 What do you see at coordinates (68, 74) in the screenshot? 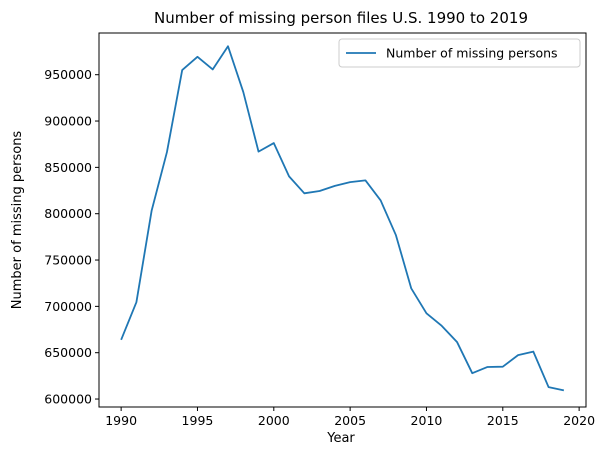
I see `y-tick-label: 950000` at bounding box center [68, 74].